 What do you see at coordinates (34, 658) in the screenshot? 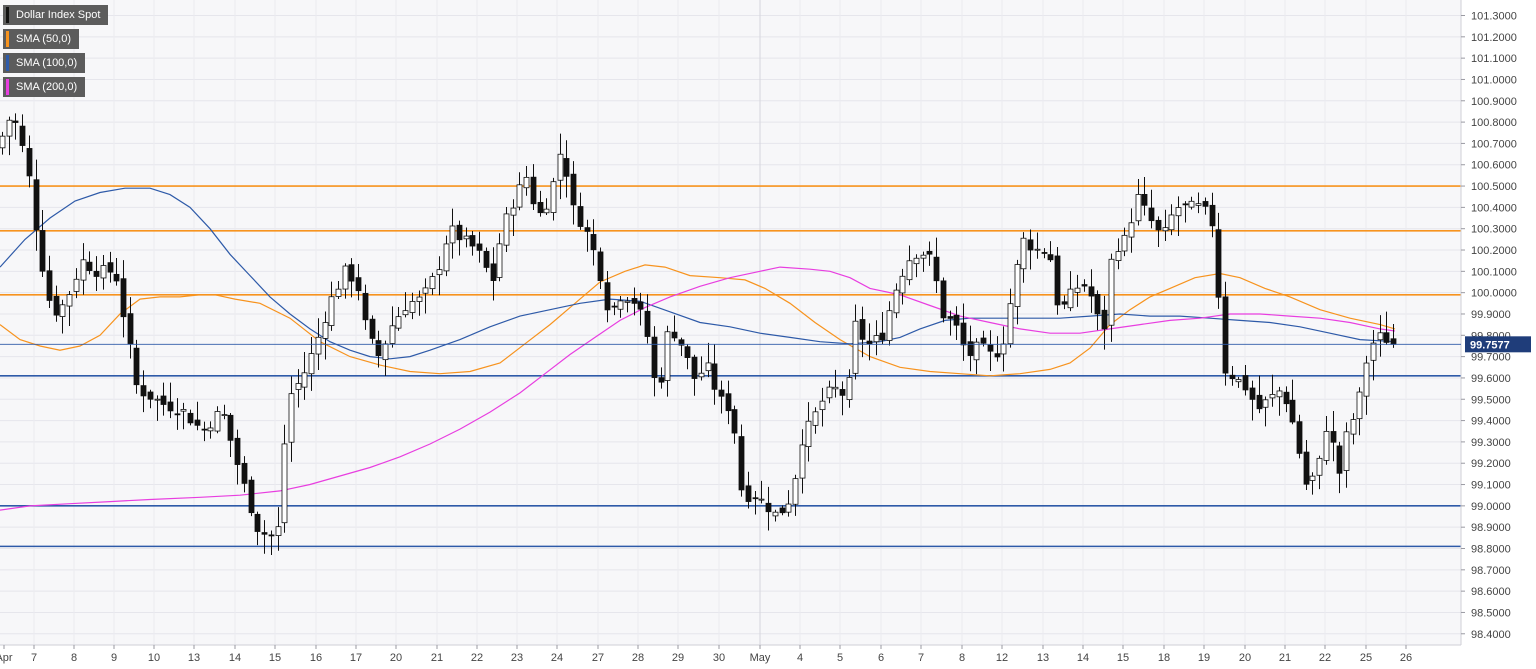
I see `x-tick-label: 7` at bounding box center [34, 658].